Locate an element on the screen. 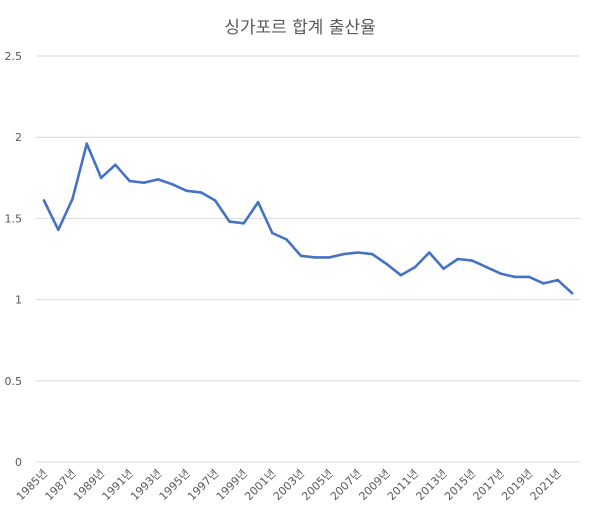 The image size is (600, 519). x-tick-label: 2019년 is located at coordinates (517, 485).